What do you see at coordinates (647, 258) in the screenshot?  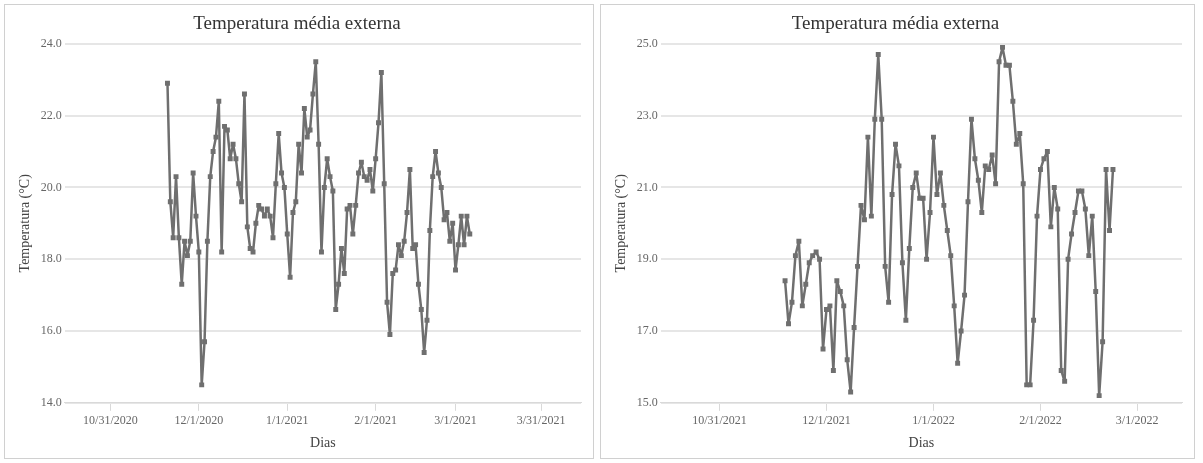 I see `y-tick-label: 19.0` at bounding box center [647, 258].